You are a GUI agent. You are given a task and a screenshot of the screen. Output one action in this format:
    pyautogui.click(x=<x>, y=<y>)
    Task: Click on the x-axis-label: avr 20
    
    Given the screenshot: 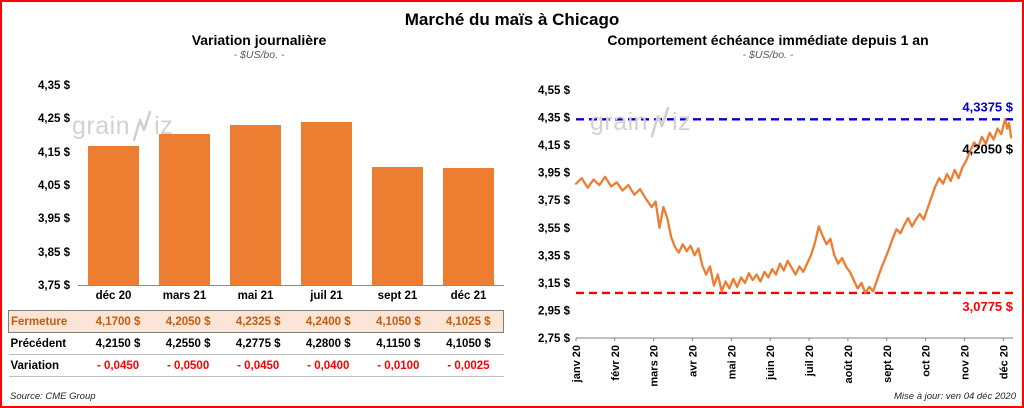 What is the action you would take?
    pyautogui.click(x=694, y=361)
    